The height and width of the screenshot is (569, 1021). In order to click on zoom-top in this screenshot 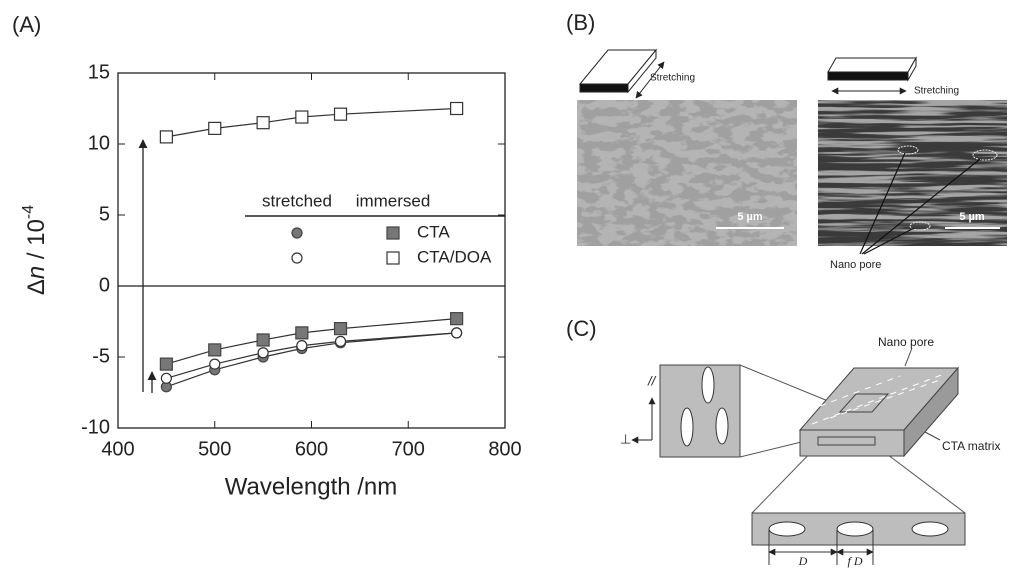, I will do `click(700, 411)`.